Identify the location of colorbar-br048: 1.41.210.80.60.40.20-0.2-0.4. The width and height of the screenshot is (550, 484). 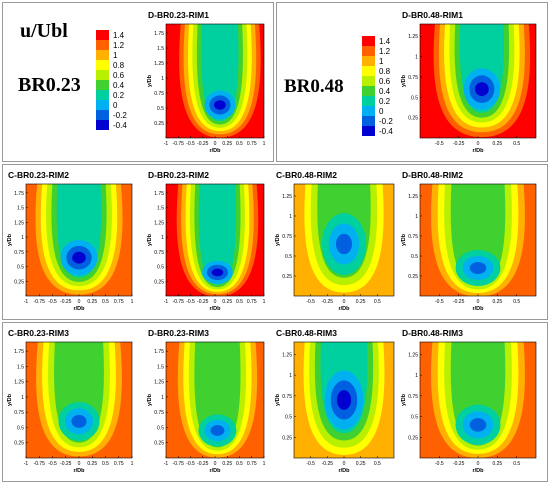
(377, 86).